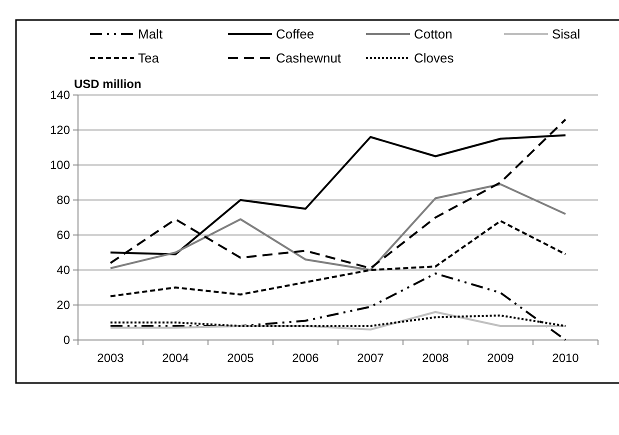 This screenshot has height=435, width=619. Describe the element at coordinates (149, 58) in the screenshot. I see `legend-label: Tea` at that location.